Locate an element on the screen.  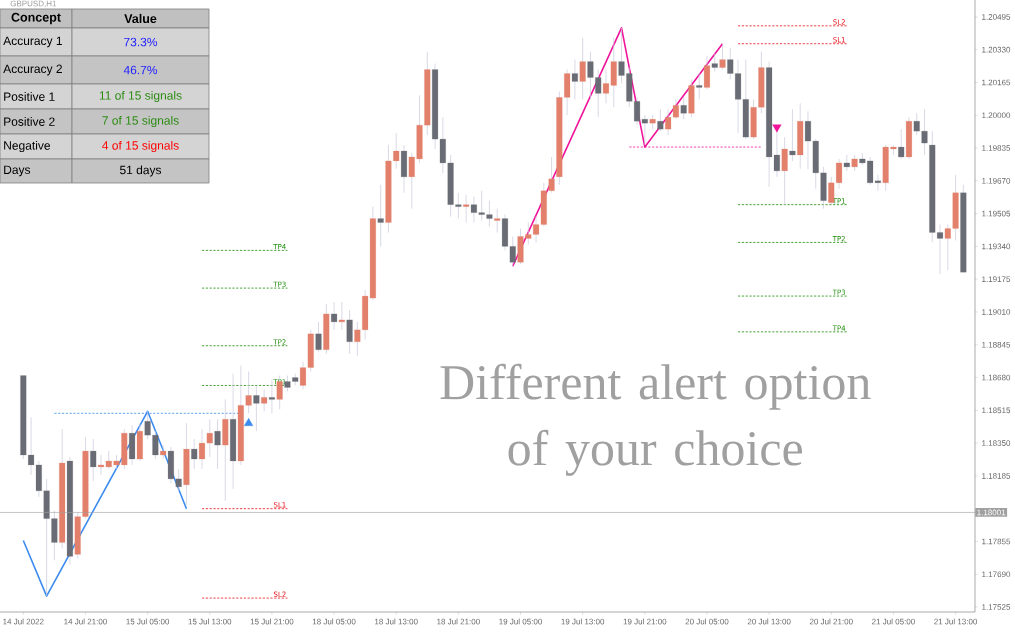
annotation: Negative is located at coordinates (27, 146).